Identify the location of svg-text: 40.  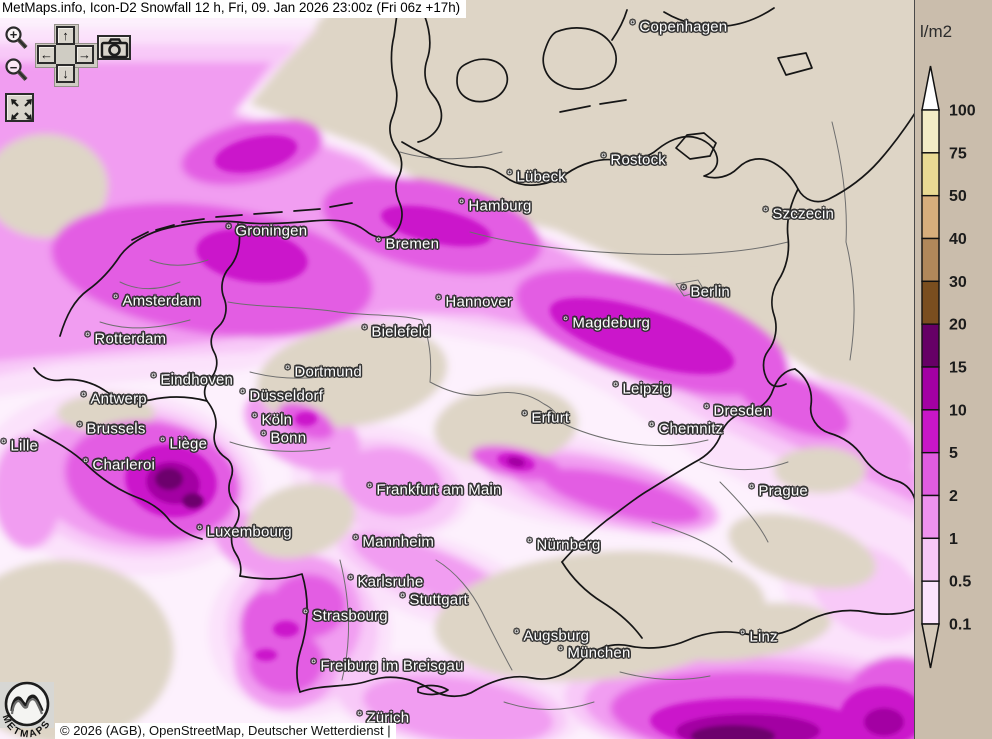
(958, 239).